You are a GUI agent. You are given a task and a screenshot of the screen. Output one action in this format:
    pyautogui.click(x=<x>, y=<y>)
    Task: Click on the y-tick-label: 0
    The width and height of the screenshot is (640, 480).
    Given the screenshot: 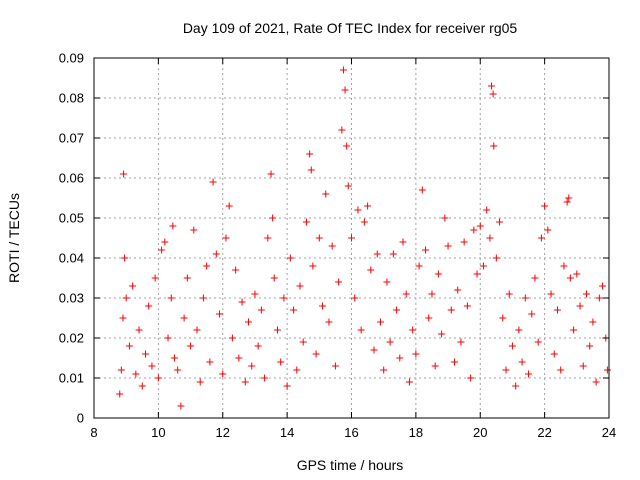 What is the action you would take?
    pyautogui.click(x=80, y=418)
    